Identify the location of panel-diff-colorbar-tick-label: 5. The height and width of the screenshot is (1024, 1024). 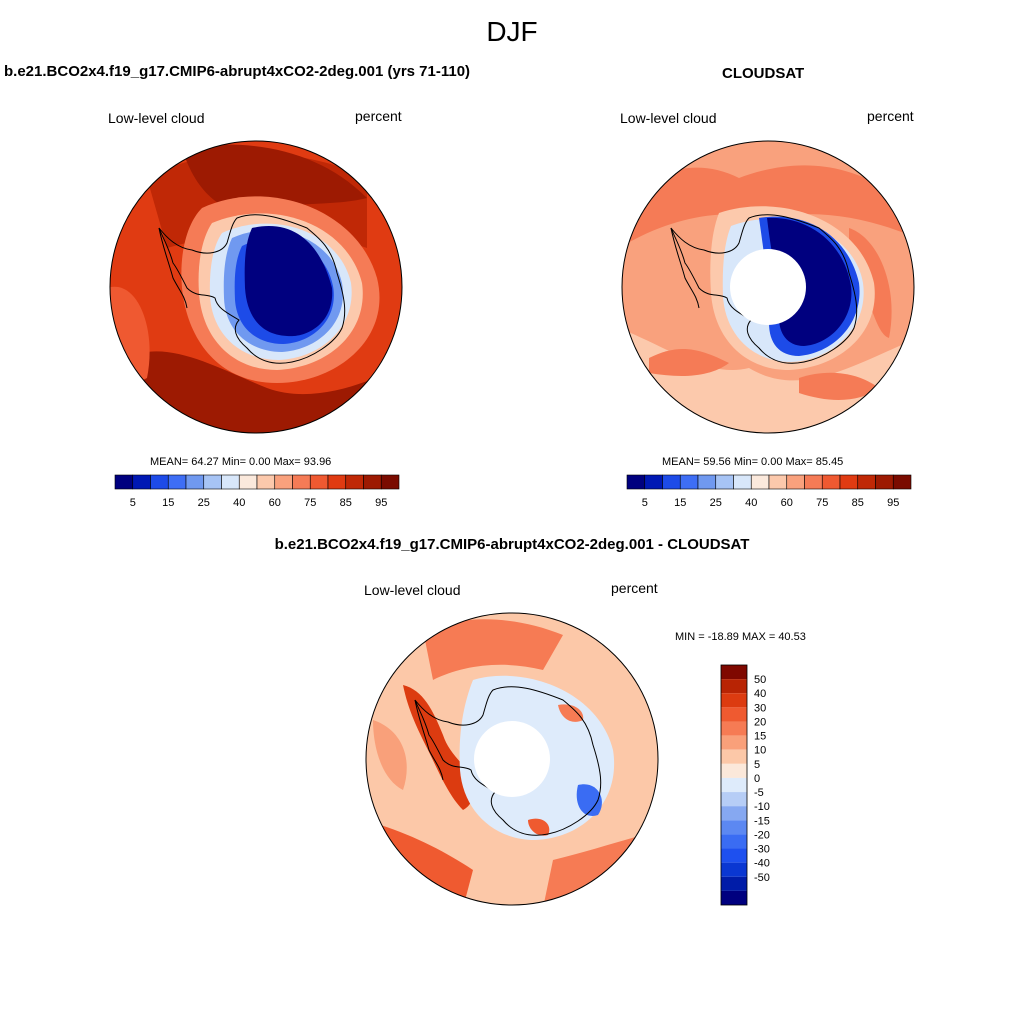
(757, 765).